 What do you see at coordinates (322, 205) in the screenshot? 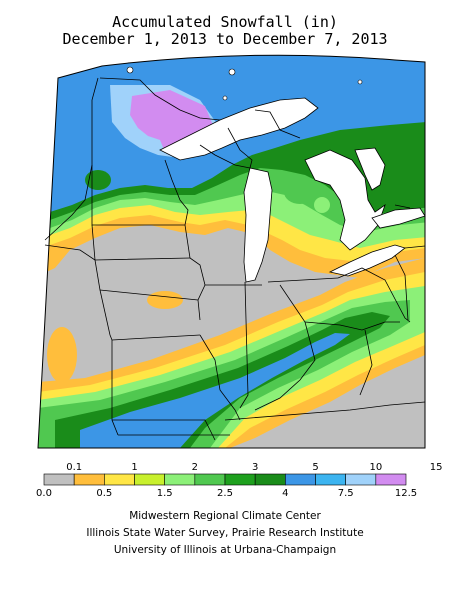
I see `mi-lightgreen-patch` at bounding box center [322, 205].